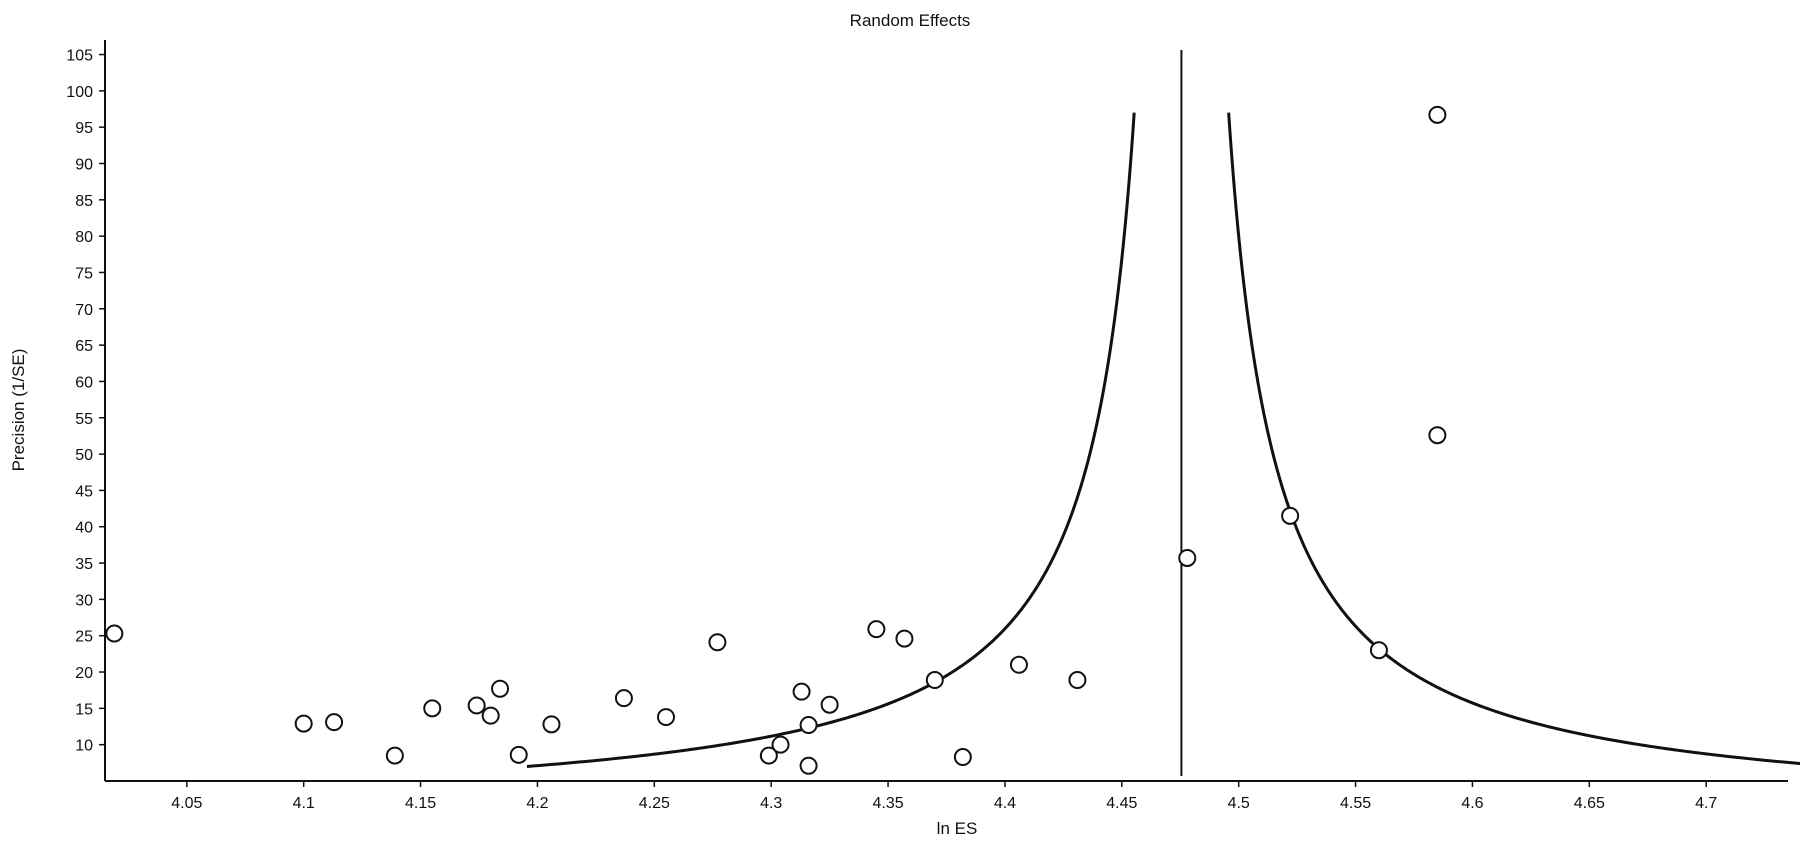 The height and width of the screenshot is (844, 1800). What do you see at coordinates (84, 237) in the screenshot?
I see `y-tick-label: 80` at bounding box center [84, 237].